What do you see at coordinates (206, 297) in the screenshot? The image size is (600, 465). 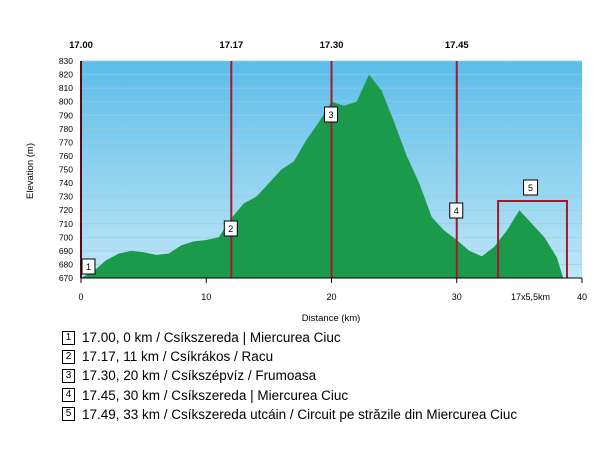 I see `x-tick-label: 10` at bounding box center [206, 297].